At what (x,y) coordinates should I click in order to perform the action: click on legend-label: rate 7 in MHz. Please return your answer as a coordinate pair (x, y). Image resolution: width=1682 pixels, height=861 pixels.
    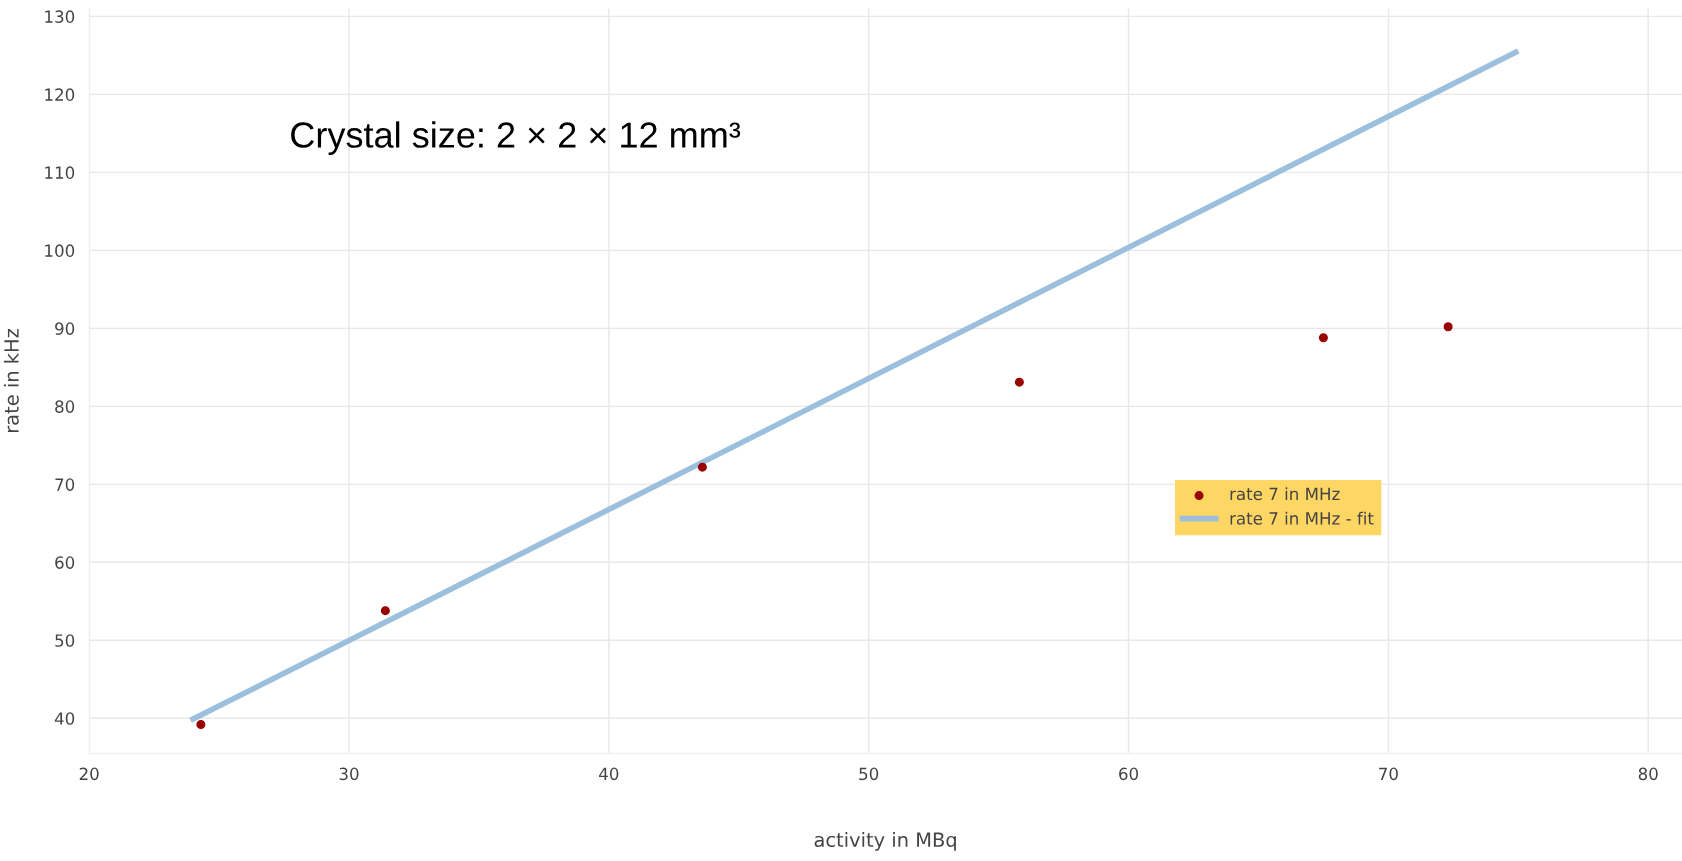
    Looking at the image, I should click on (1285, 494).